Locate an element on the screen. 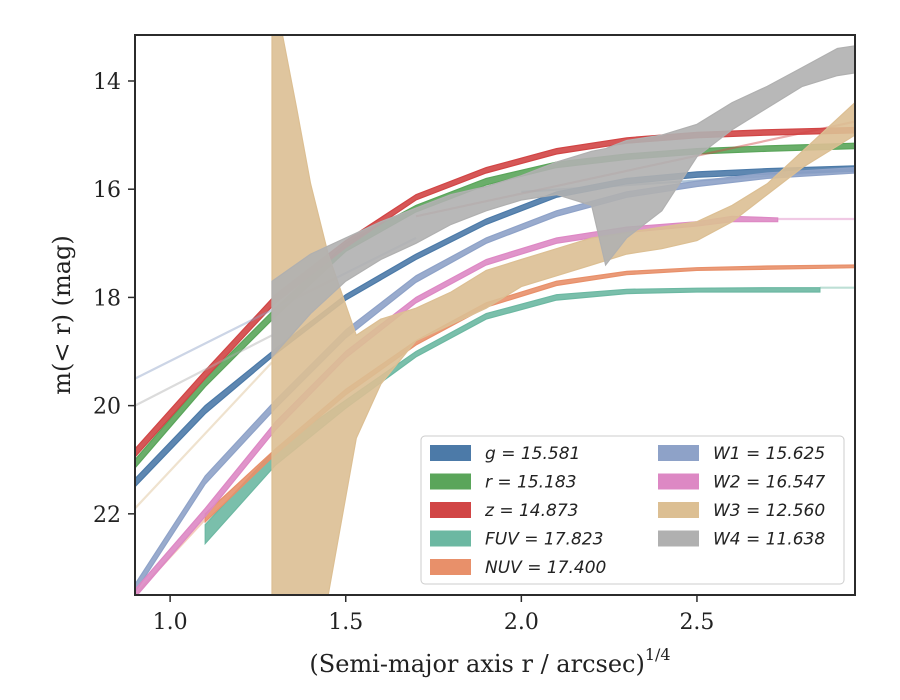 This screenshot has height=700, width=900. x-axis-title: (Semi-major axis r / arcsec)1/4 is located at coordinates (489, 661).